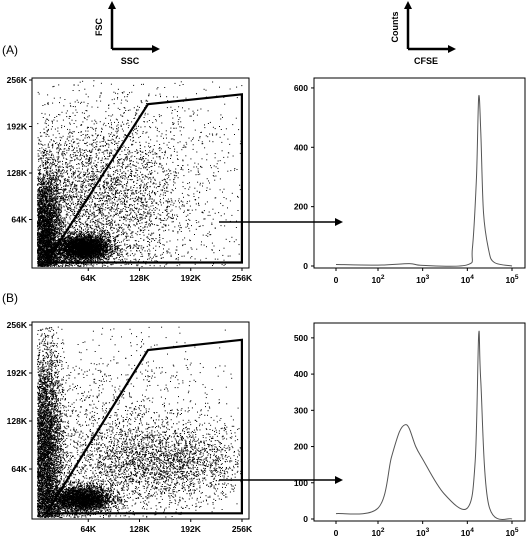  Describe the element at coordinates (395, 27) in the screenshot. I see `vertical-axis-title: Counts` at that location.